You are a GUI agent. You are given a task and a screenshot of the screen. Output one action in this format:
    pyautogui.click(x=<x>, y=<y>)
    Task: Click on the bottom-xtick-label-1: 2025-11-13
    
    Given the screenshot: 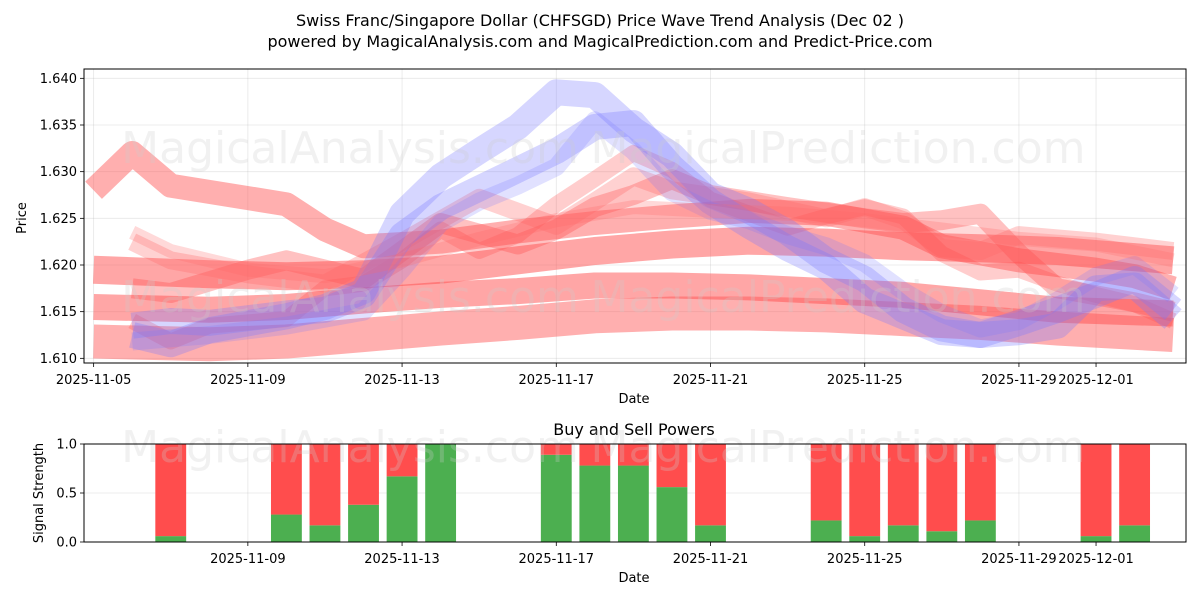 What is the action you would take?
    pyautogui.click(x=402, y=559)
    